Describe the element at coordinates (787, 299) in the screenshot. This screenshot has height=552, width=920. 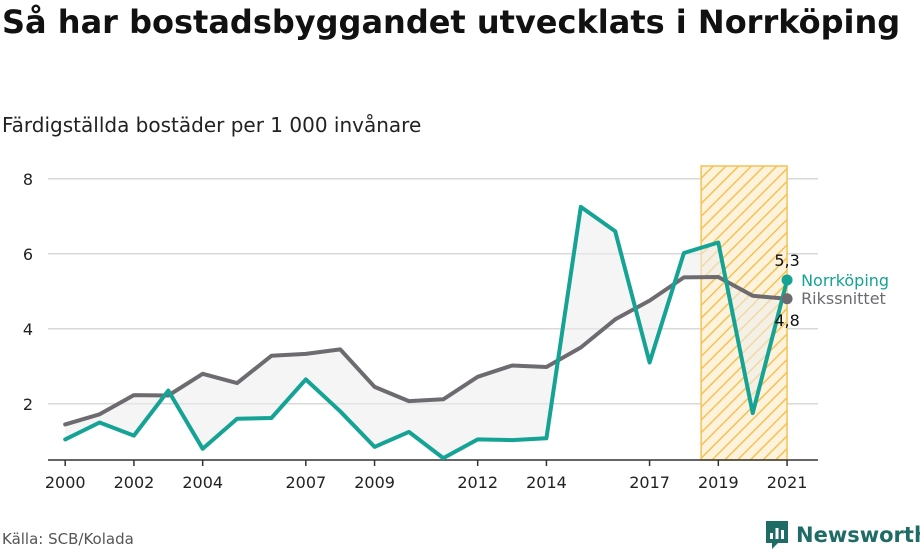
I see `end-point-rikssnittet` at that location.